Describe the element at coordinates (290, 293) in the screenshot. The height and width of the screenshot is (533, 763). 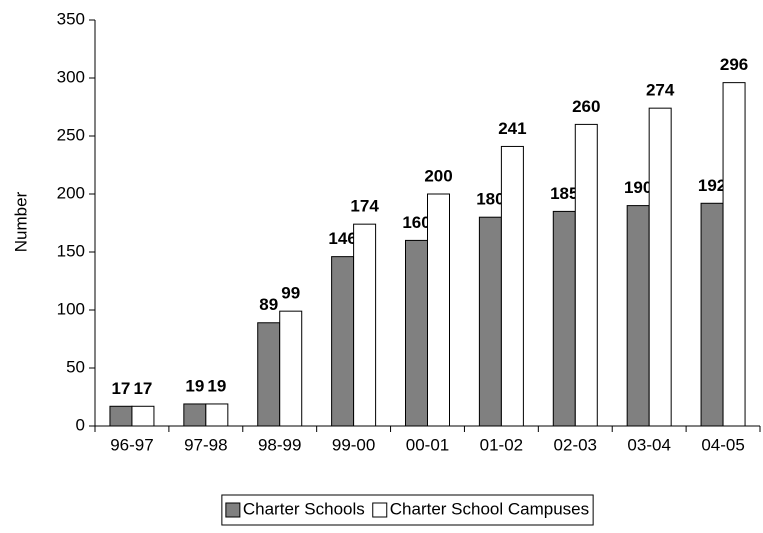
I see `value-label: 99` at that location.